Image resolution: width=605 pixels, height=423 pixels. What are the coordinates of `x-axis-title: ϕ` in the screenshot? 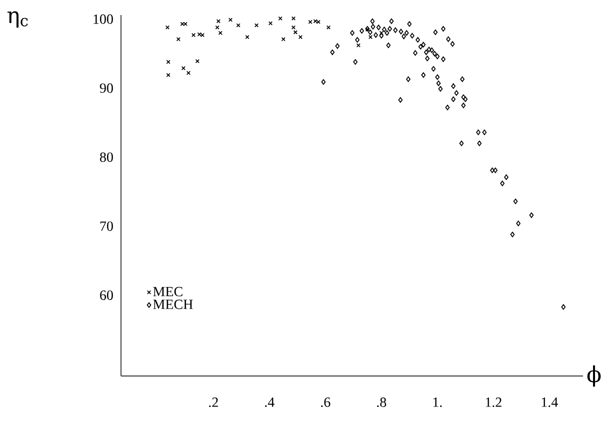 It's located at (594, 376).